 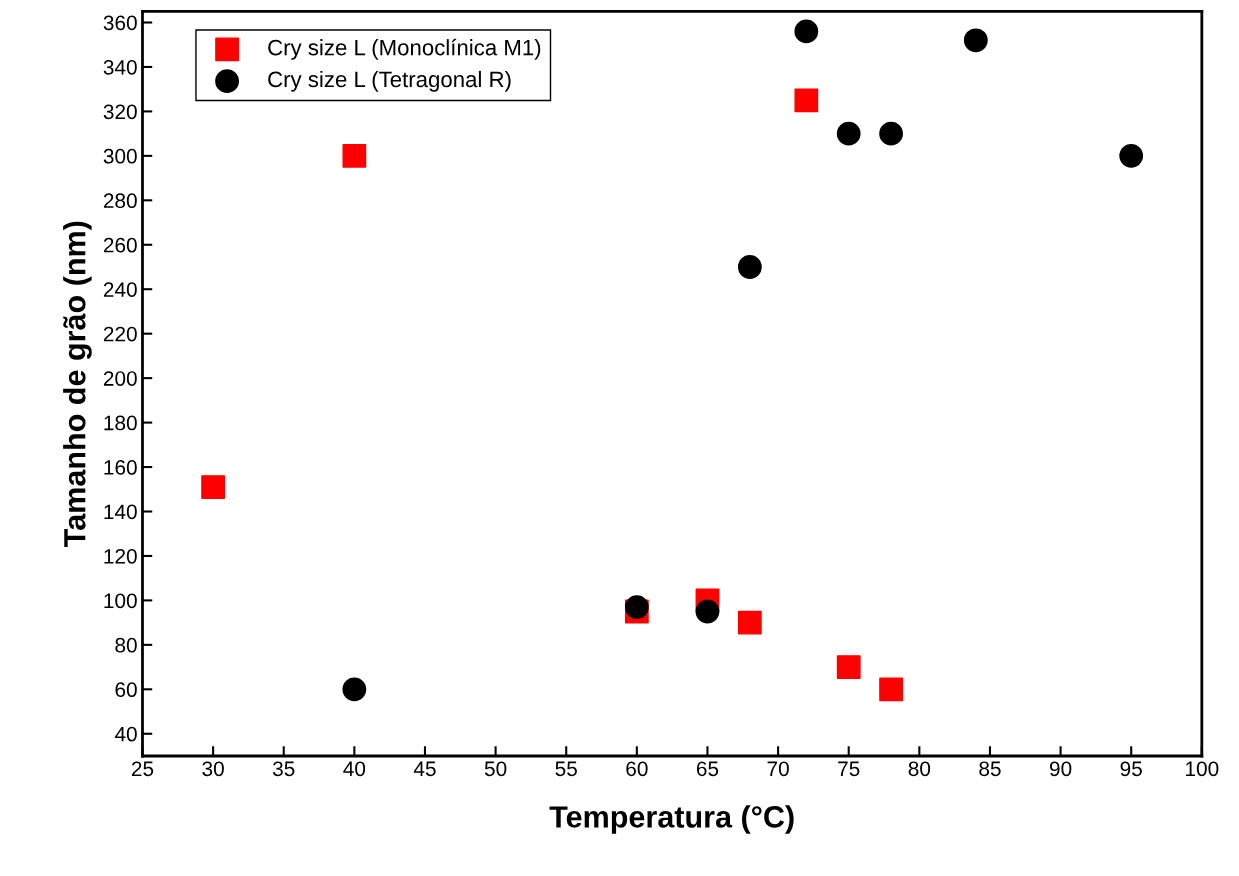 What do you see at coordinates (919, 769) in the screenshot?
I see `x-tick-label: 80` at bounding box center [919, 769].